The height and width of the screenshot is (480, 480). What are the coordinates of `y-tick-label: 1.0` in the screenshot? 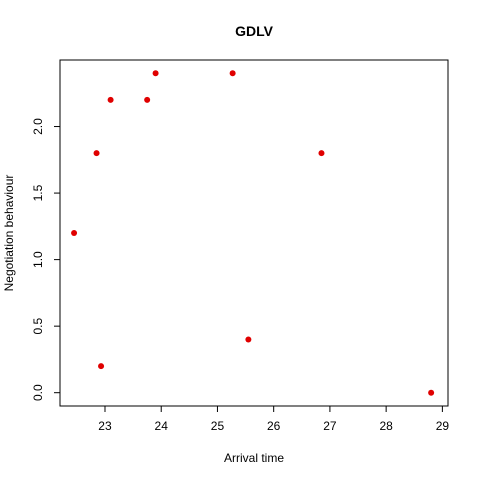 It's located at (38, 259).